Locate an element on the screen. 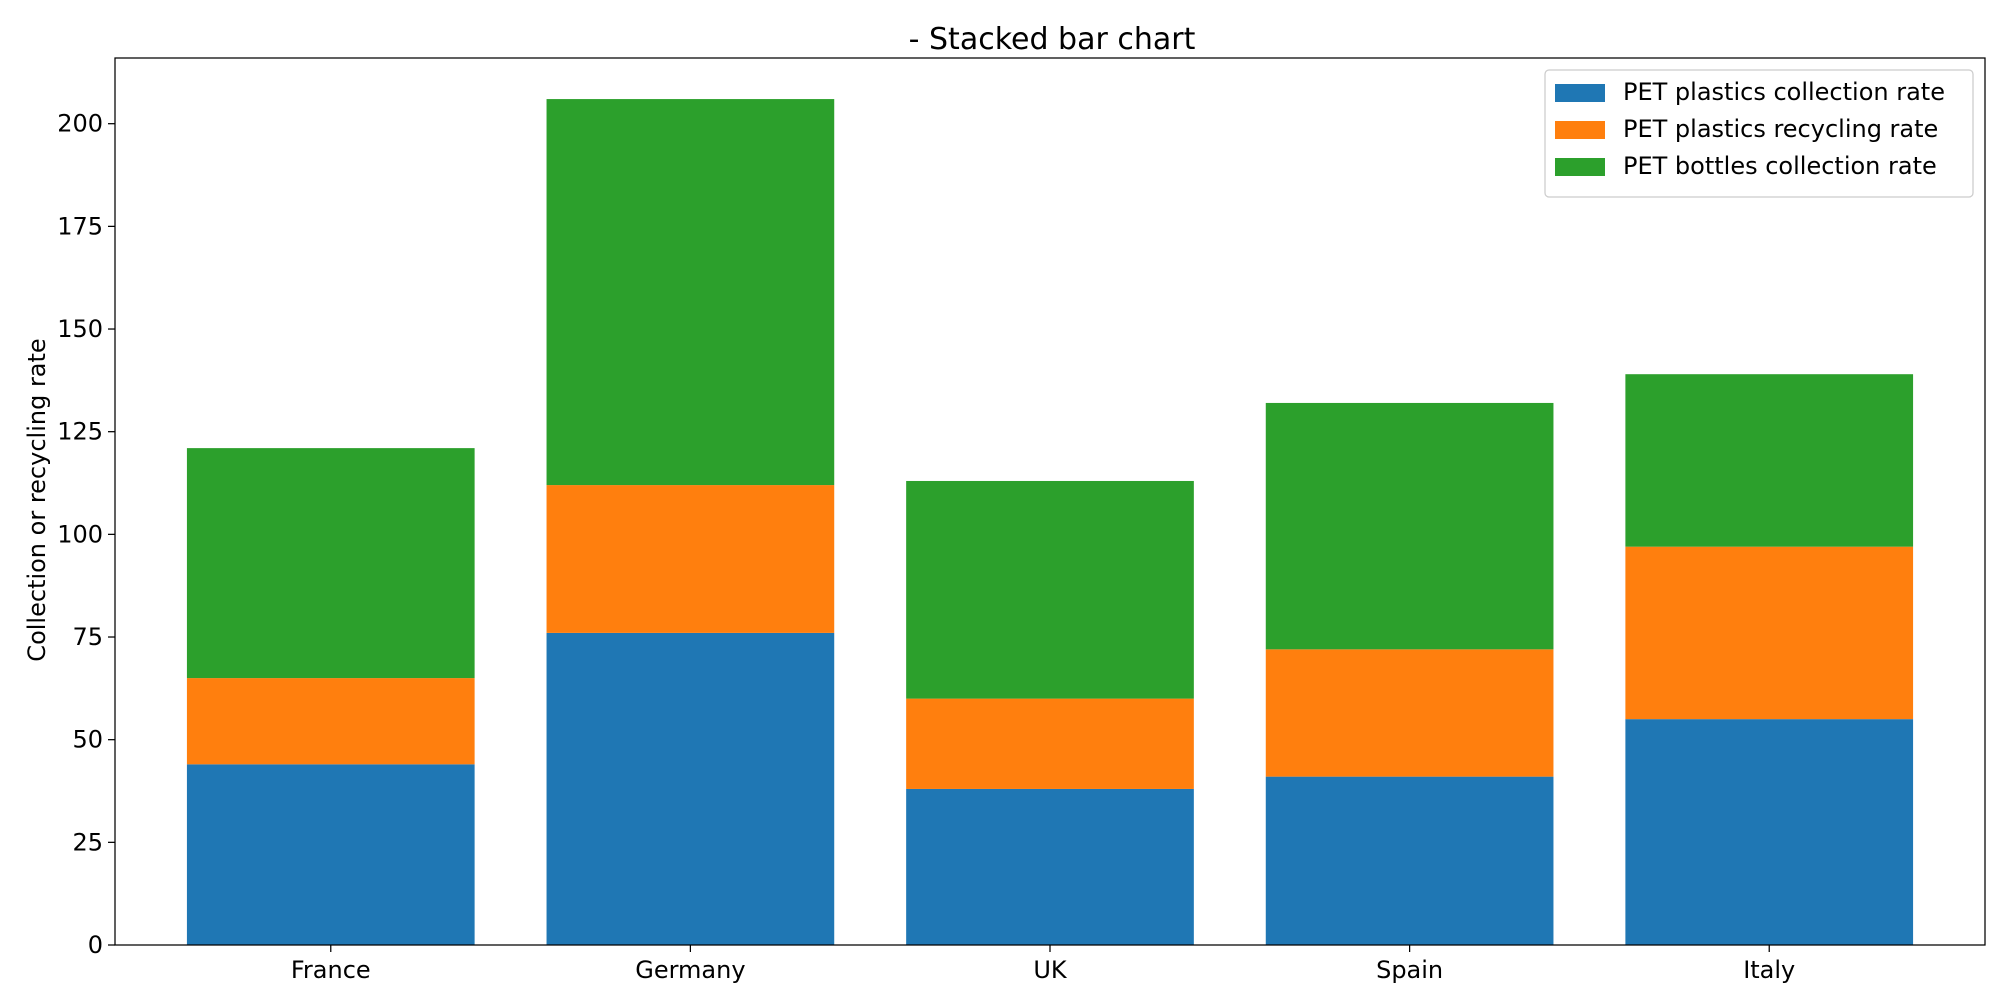 Image resolution: width=2000 pixels, height=1004 pixels. x-tick-label: France is located at coordinates (331, 970).